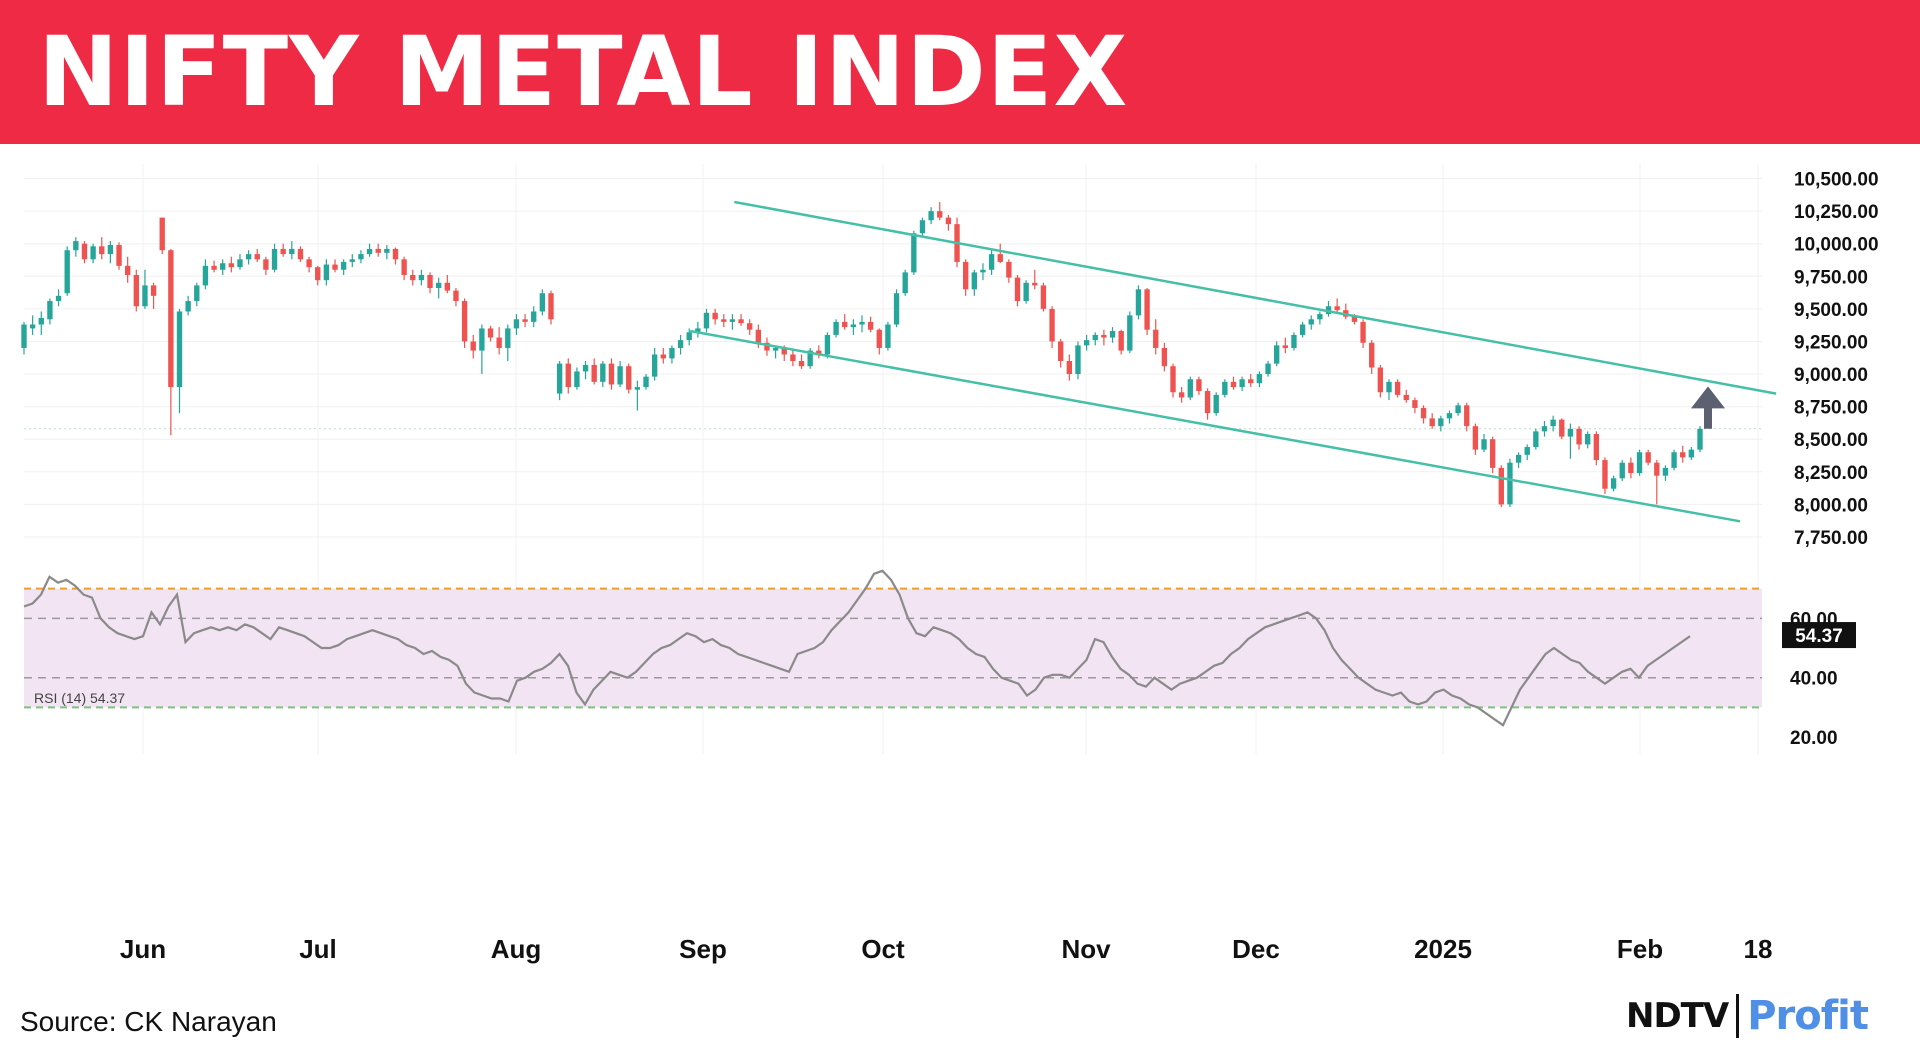  I want to click on price-tick-label: 8,000.00, so click(1831, 505).